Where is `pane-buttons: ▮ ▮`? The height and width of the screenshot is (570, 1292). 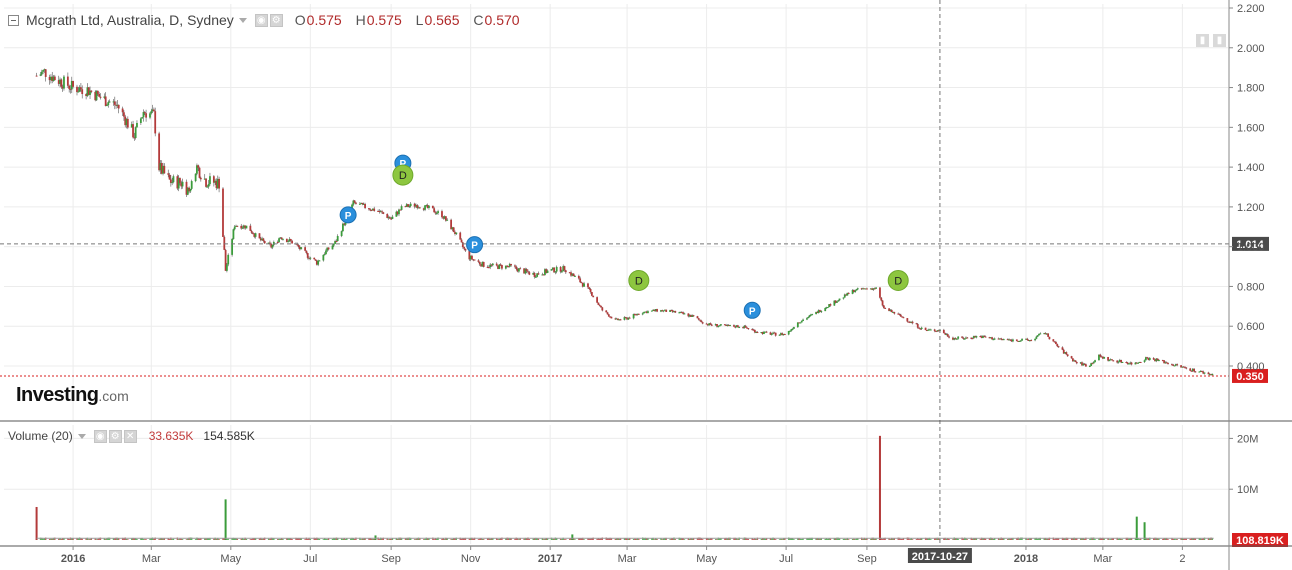
pane-buttons: ▮ ▮ is located at coordinates (1209, 39).